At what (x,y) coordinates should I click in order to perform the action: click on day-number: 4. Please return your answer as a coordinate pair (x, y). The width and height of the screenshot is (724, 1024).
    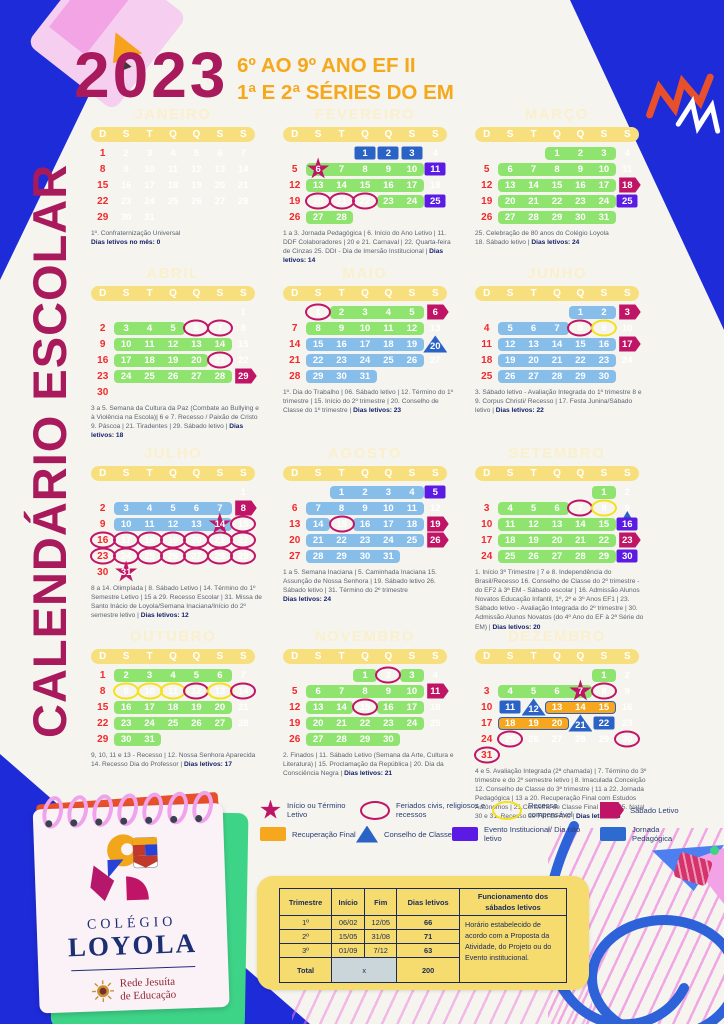
    Looking at the image, I should click on (149, 328).